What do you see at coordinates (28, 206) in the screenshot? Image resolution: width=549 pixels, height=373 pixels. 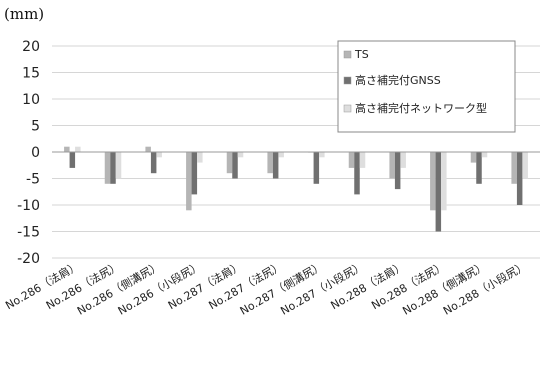 I see `y-tick-label: -10` at bounding box center [28, 206].